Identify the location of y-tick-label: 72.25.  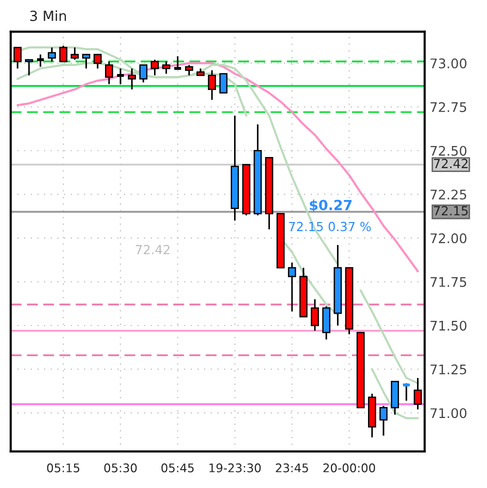
(448, 195).